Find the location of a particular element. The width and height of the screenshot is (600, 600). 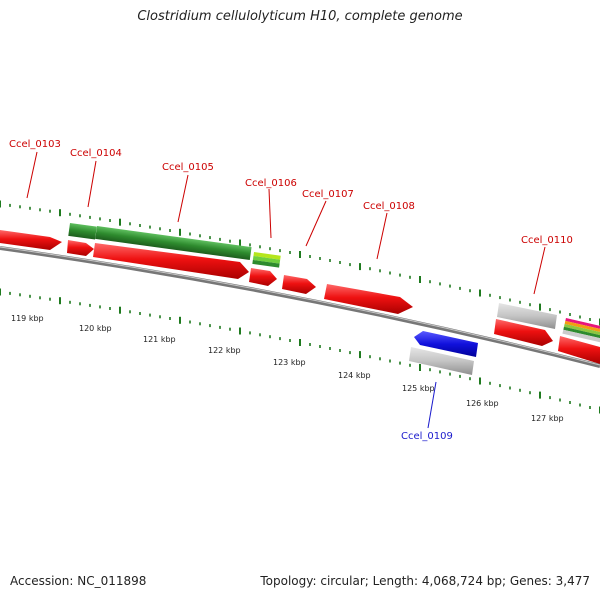

scale-label: 125 kbp is located at coordinates (418, 388).